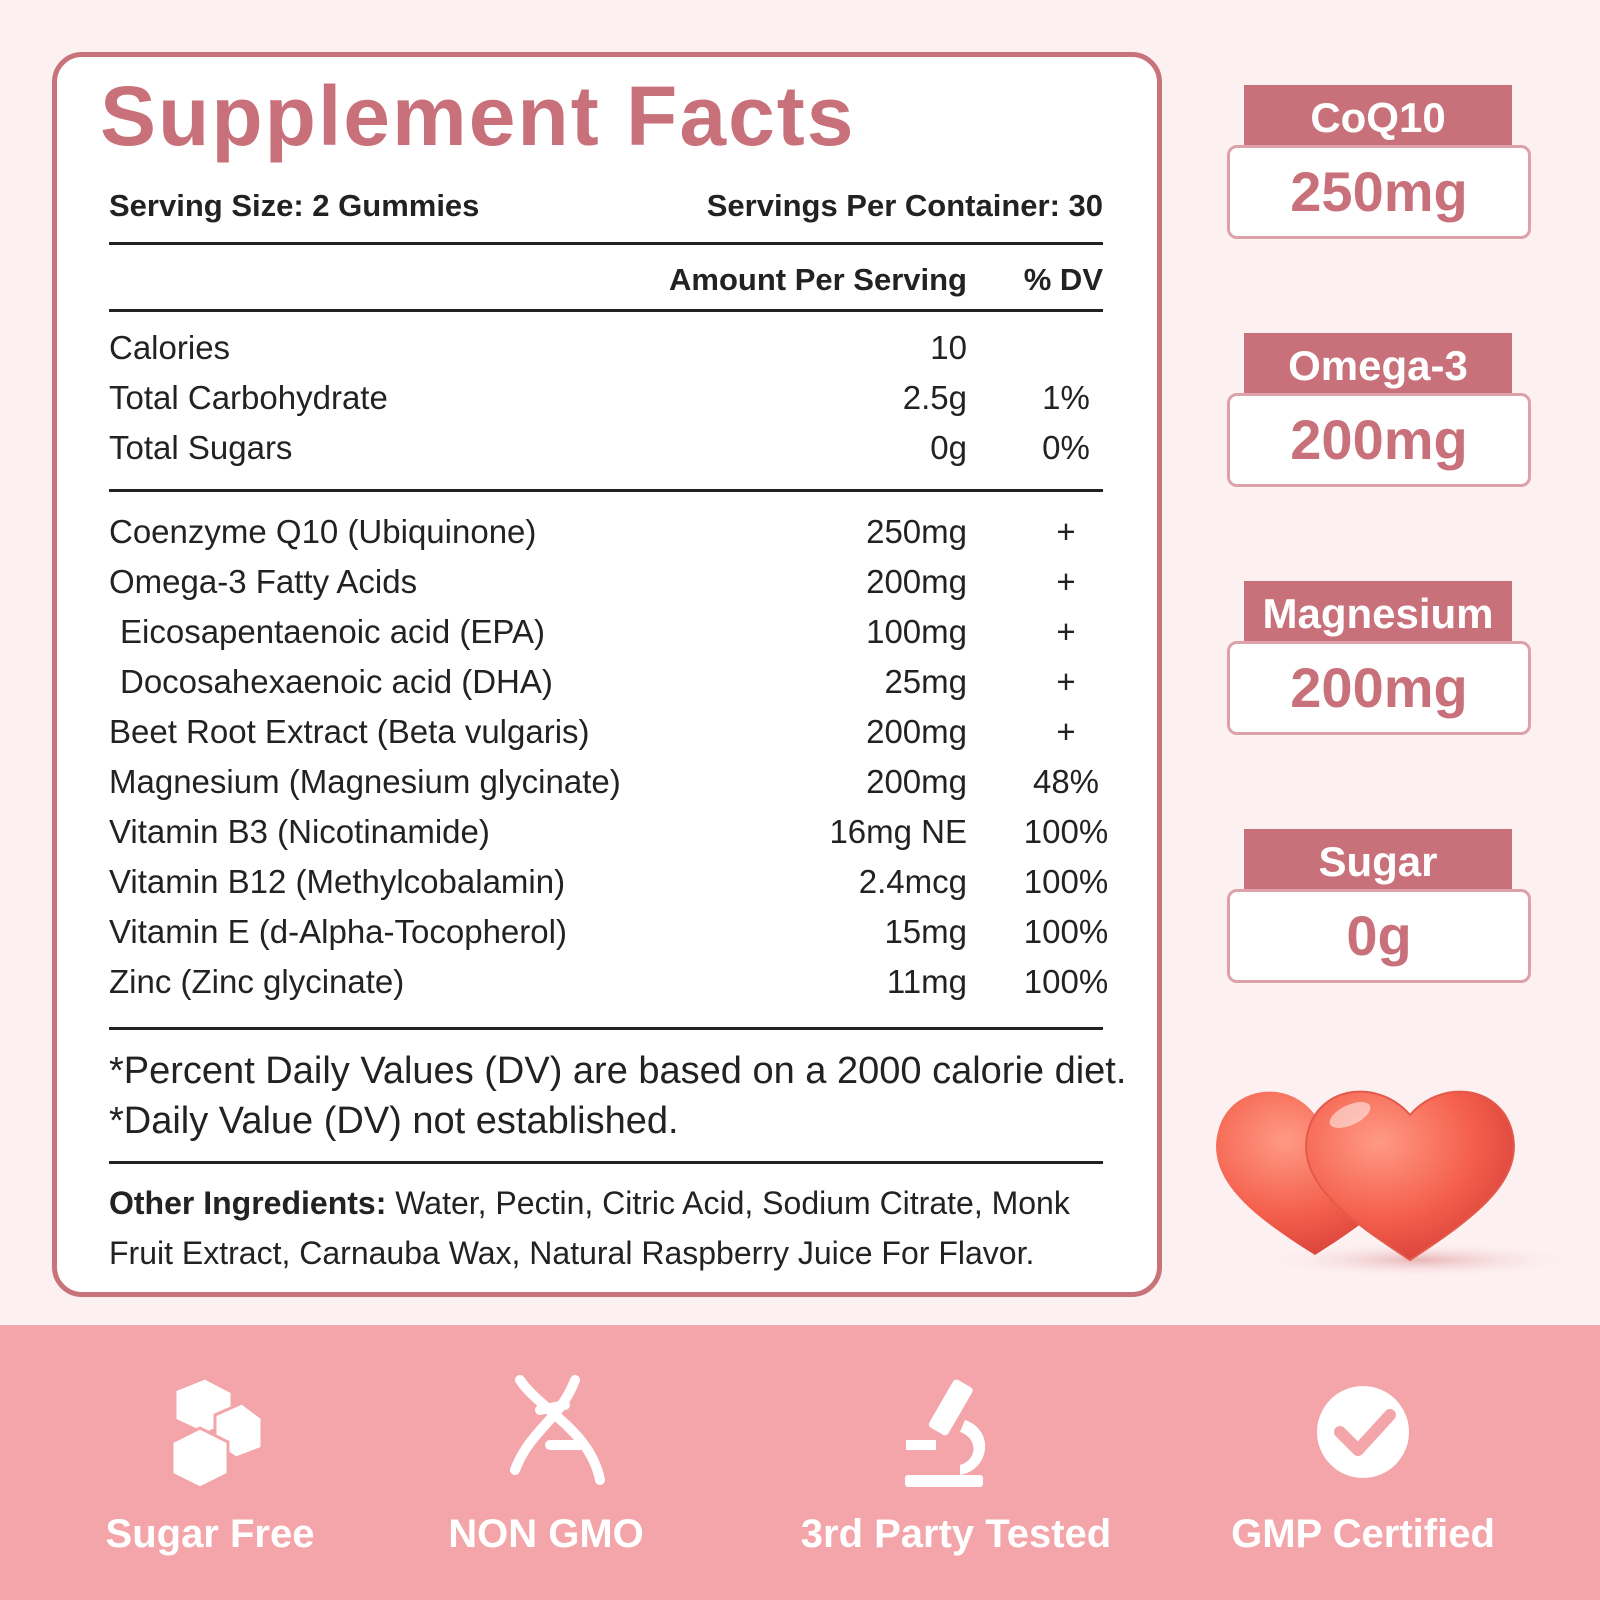  I want to click on nutrient-dv: 48%, so click(1066, 781).